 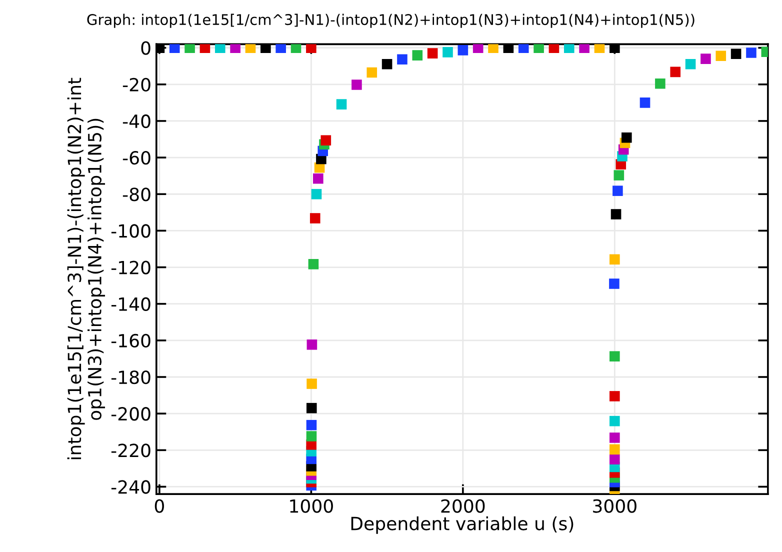 What do you see at coordinates (136, 85) in the screenshot?
I see `y-tick-label: -20` at bounding box center [136, 85].